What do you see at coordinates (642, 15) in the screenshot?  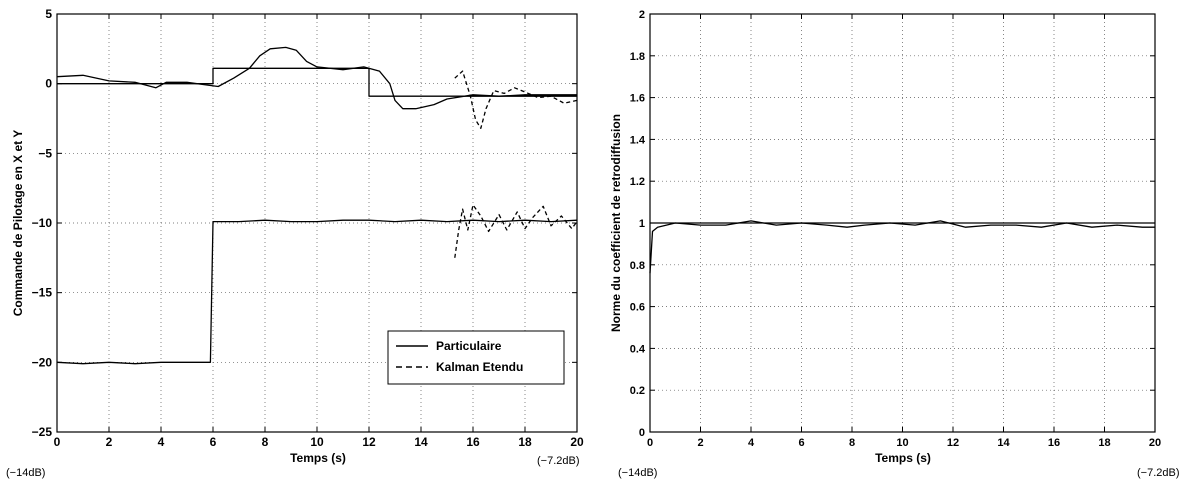 I see `y-tick-label: 2` at bounding box center [642, 15].